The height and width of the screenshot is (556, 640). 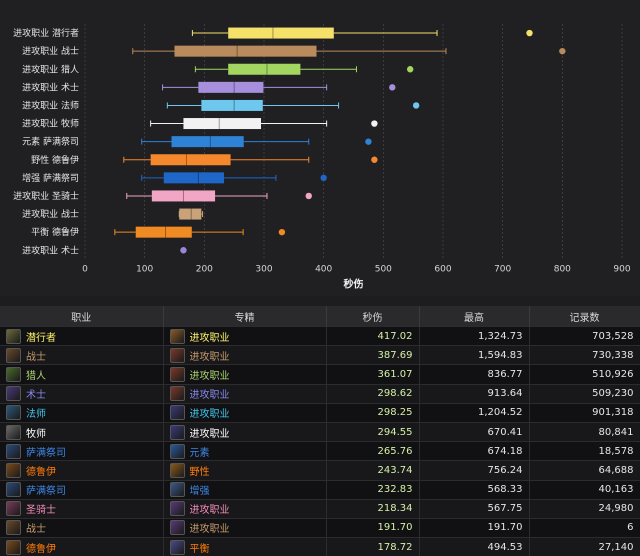 What do you see at coordinates (372, 316) in the screenshot?
I see `header-dps: 秒伤` at bounding box center [372, 316].